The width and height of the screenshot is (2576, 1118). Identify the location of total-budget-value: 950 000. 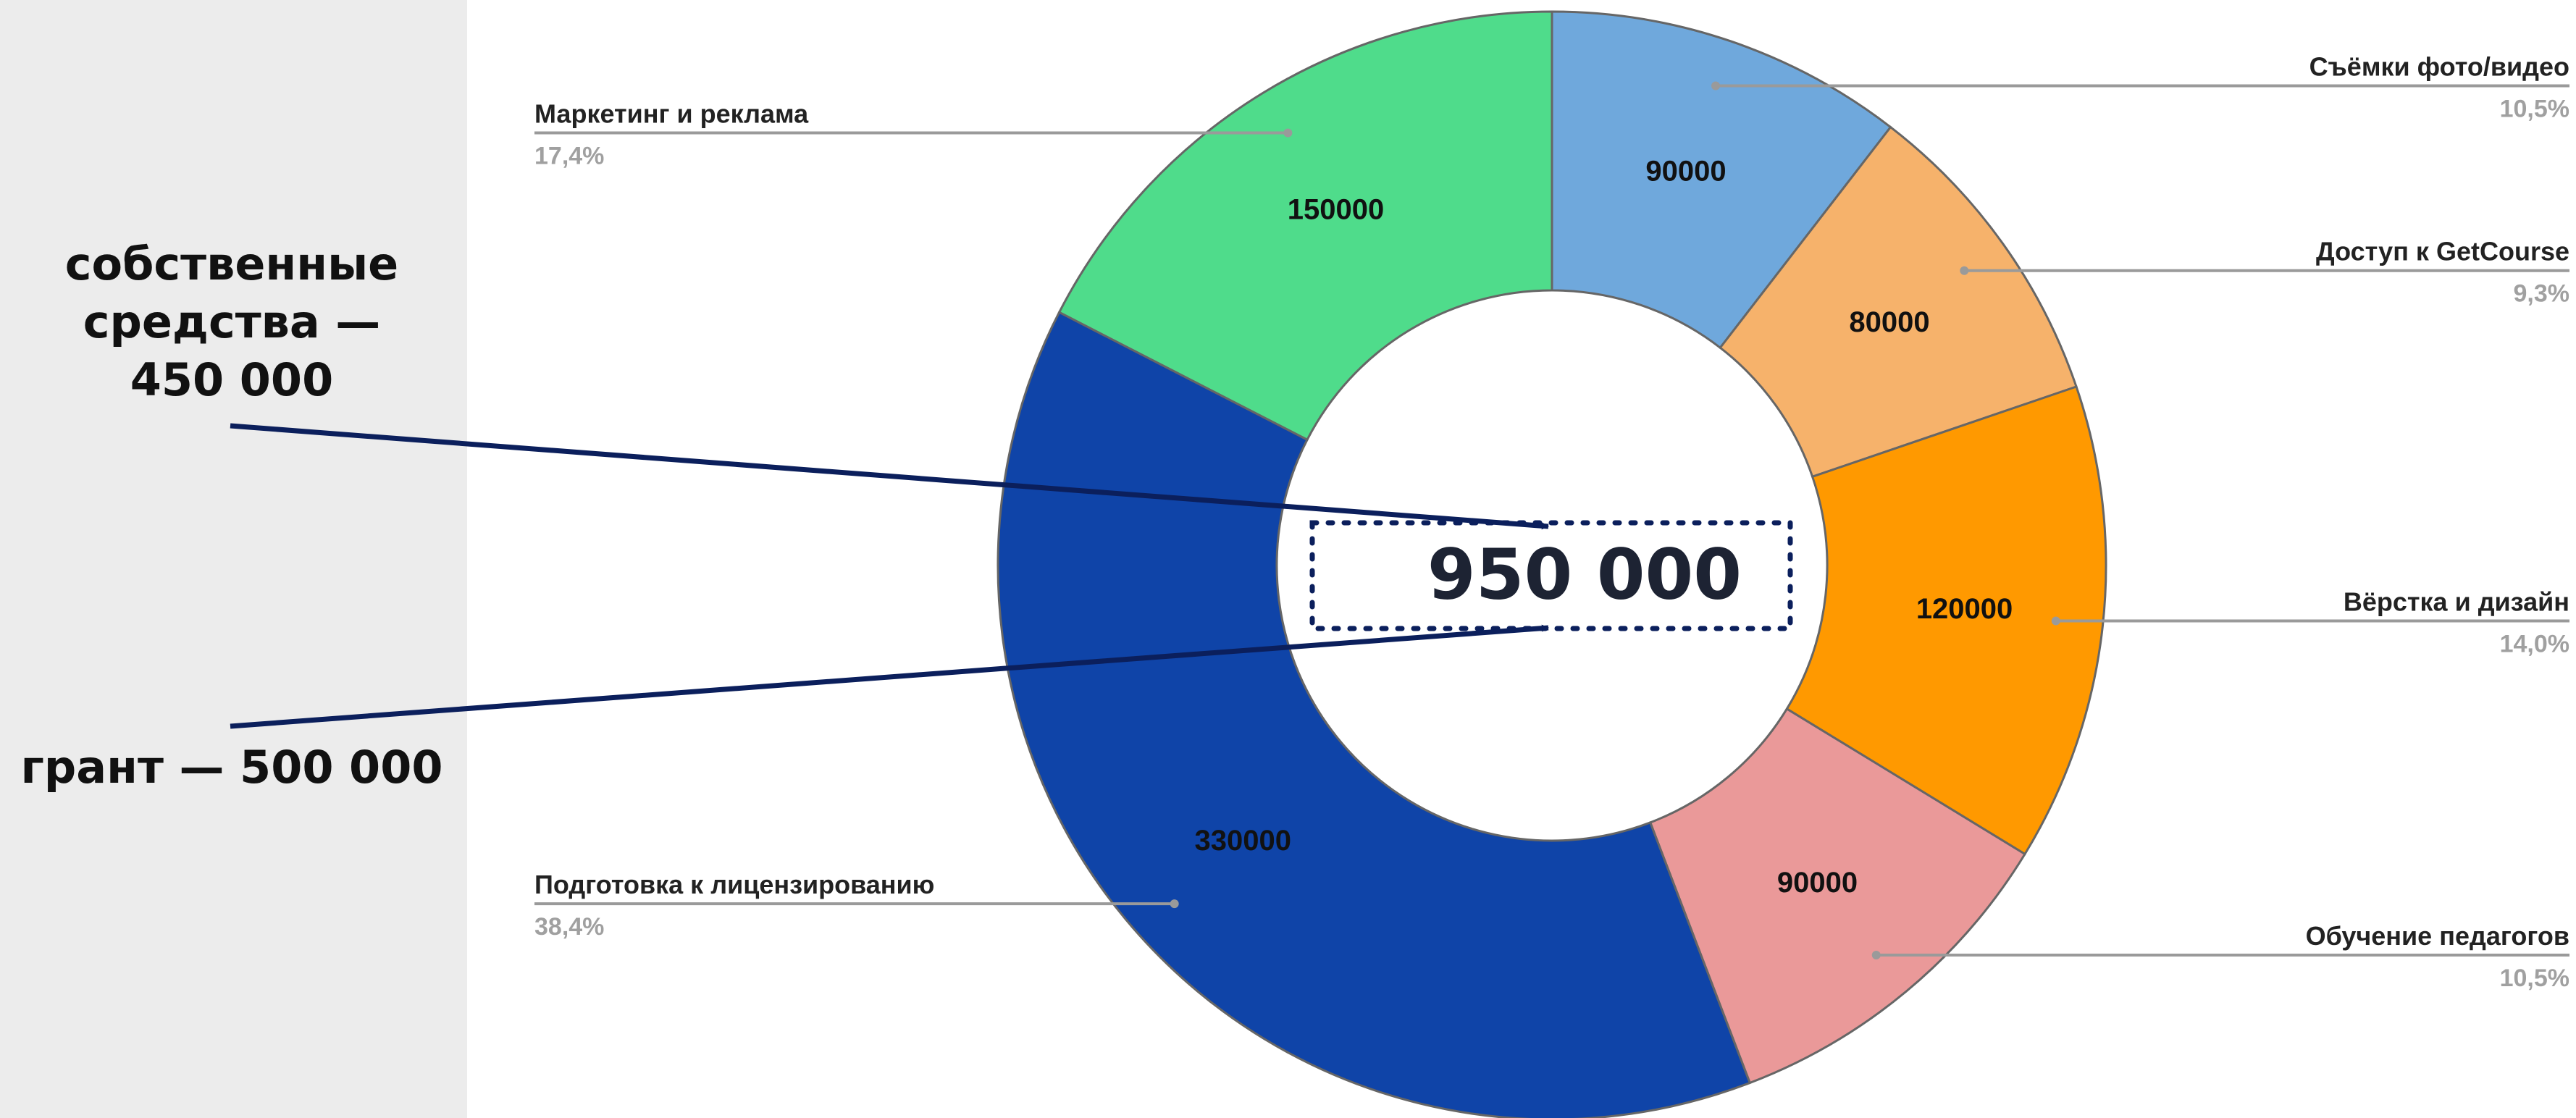
(1584, 574).